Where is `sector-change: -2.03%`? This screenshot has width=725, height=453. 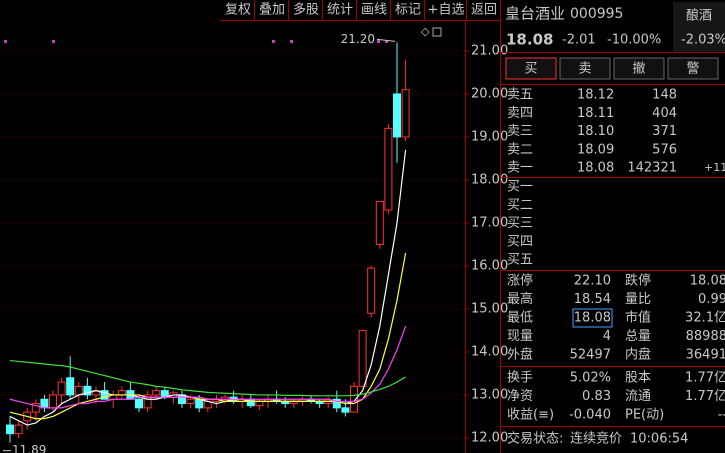 sector-change: -2.03% is located at coordinates (703, 40).